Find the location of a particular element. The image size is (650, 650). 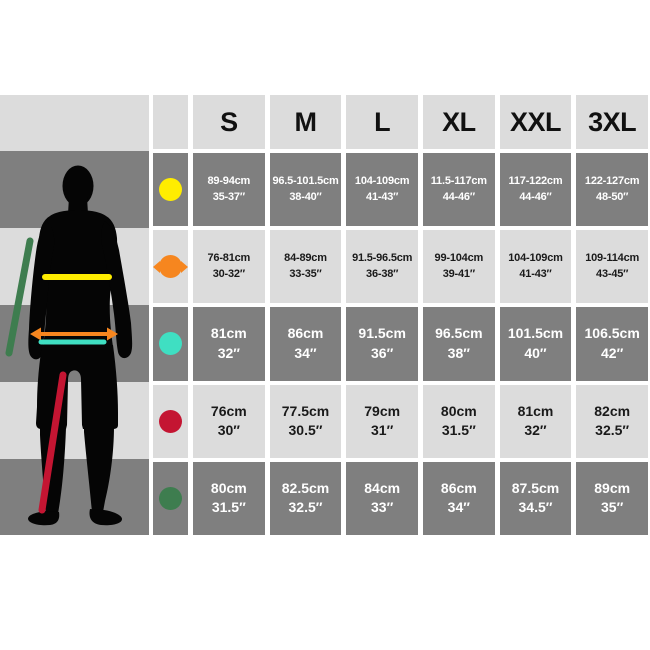

inside-leg-xl-cell: 80cm 31.5″ is located at coordinates (458, 421).